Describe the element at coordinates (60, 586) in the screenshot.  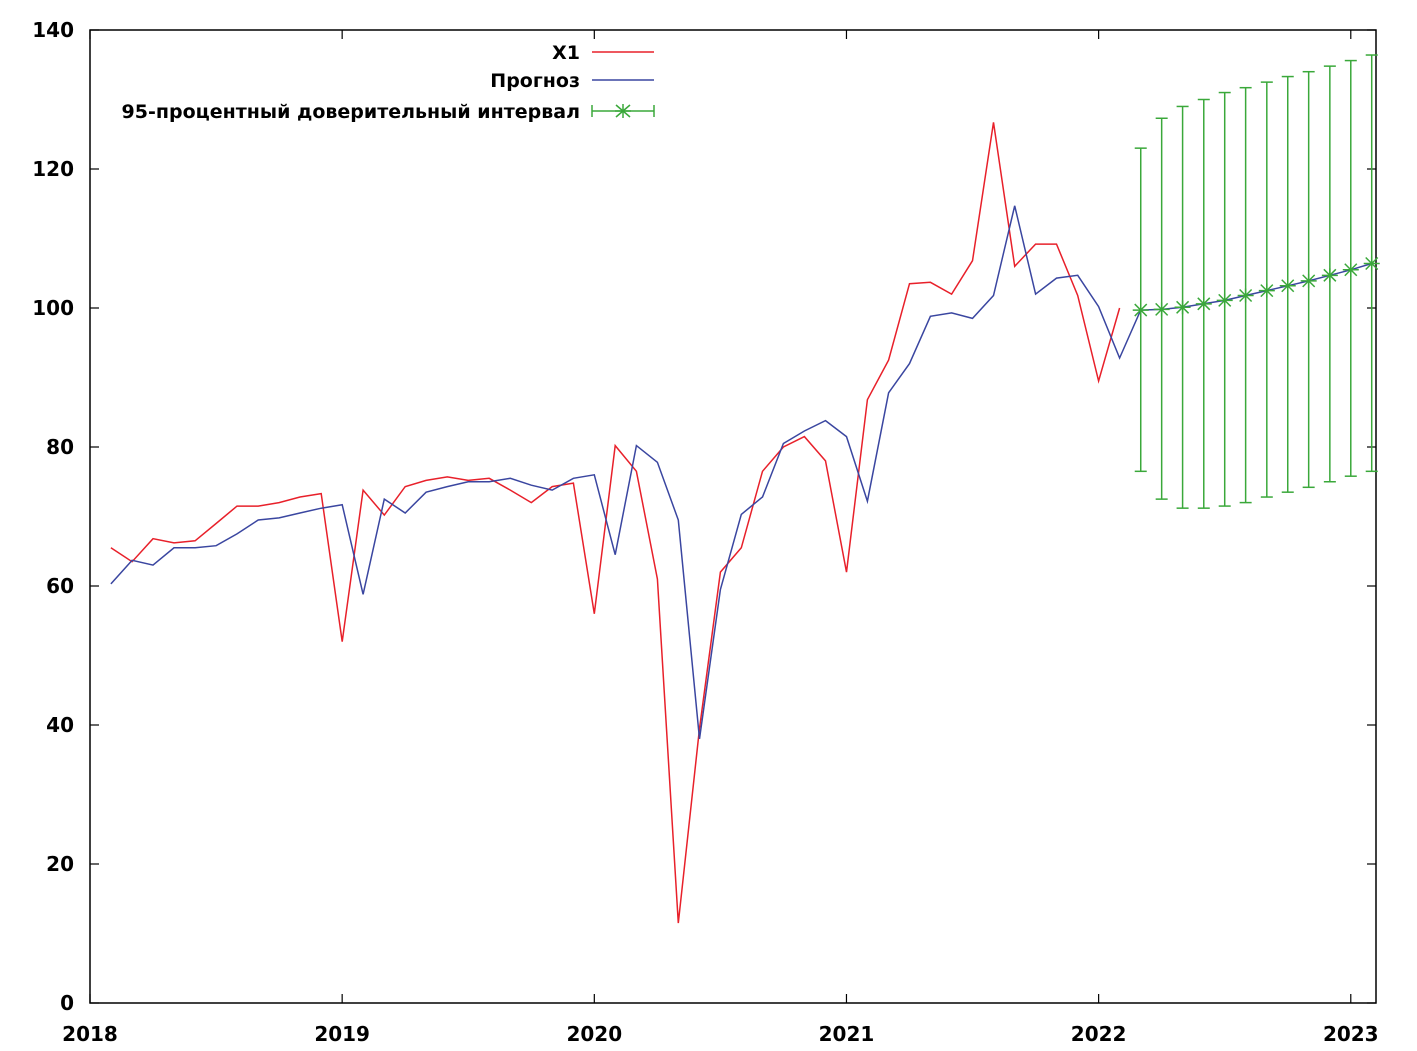
I see `y-tick-label: 60` at that location.